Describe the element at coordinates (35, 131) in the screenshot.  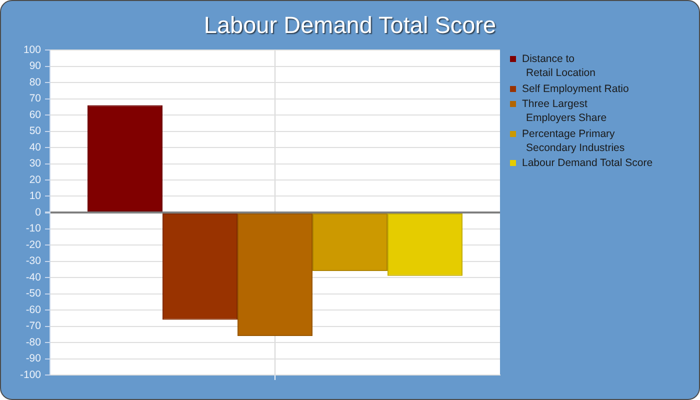
I see `y-tick-label: 50` at that location.